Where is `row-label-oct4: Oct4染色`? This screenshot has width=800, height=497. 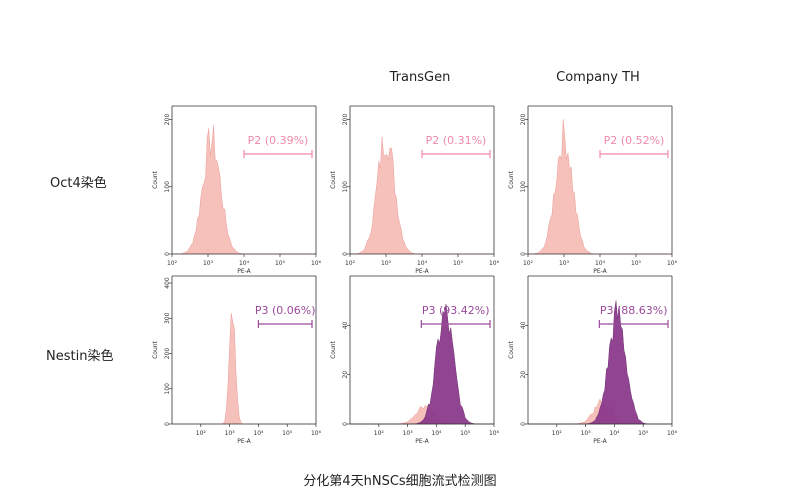 row-label-oct4: Oct4染色 is located at coordinates (78, 183).